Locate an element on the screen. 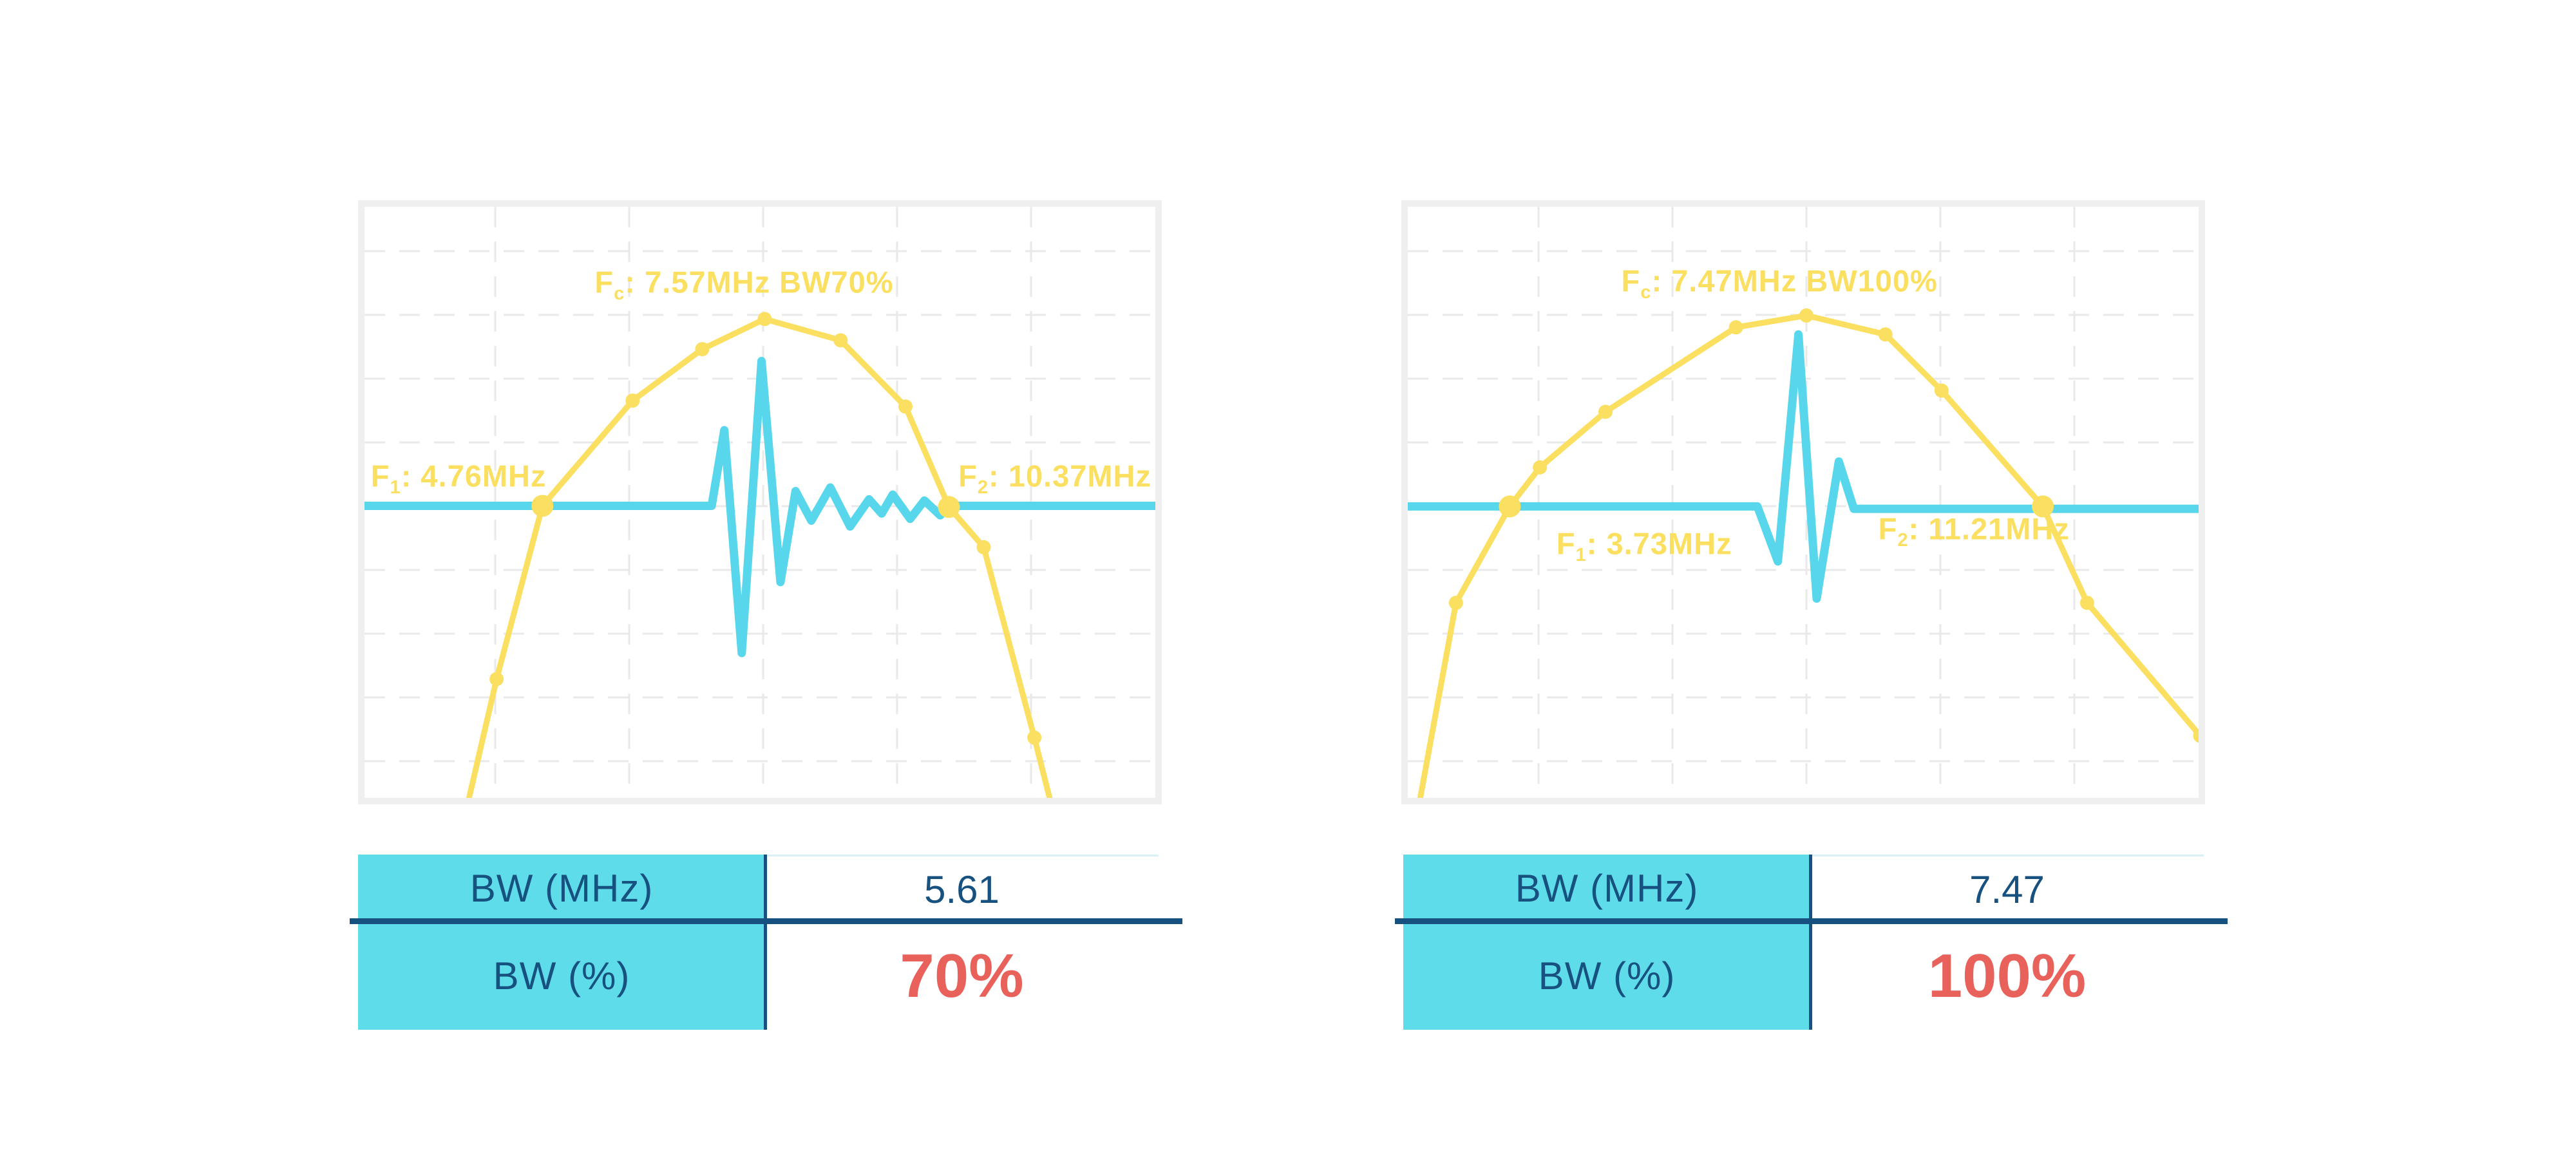 The height and width of the screenshot is (1154, 2576). f2-annotation-bw100: F2: 11.21MHz is located at coordinates (1974, 530).